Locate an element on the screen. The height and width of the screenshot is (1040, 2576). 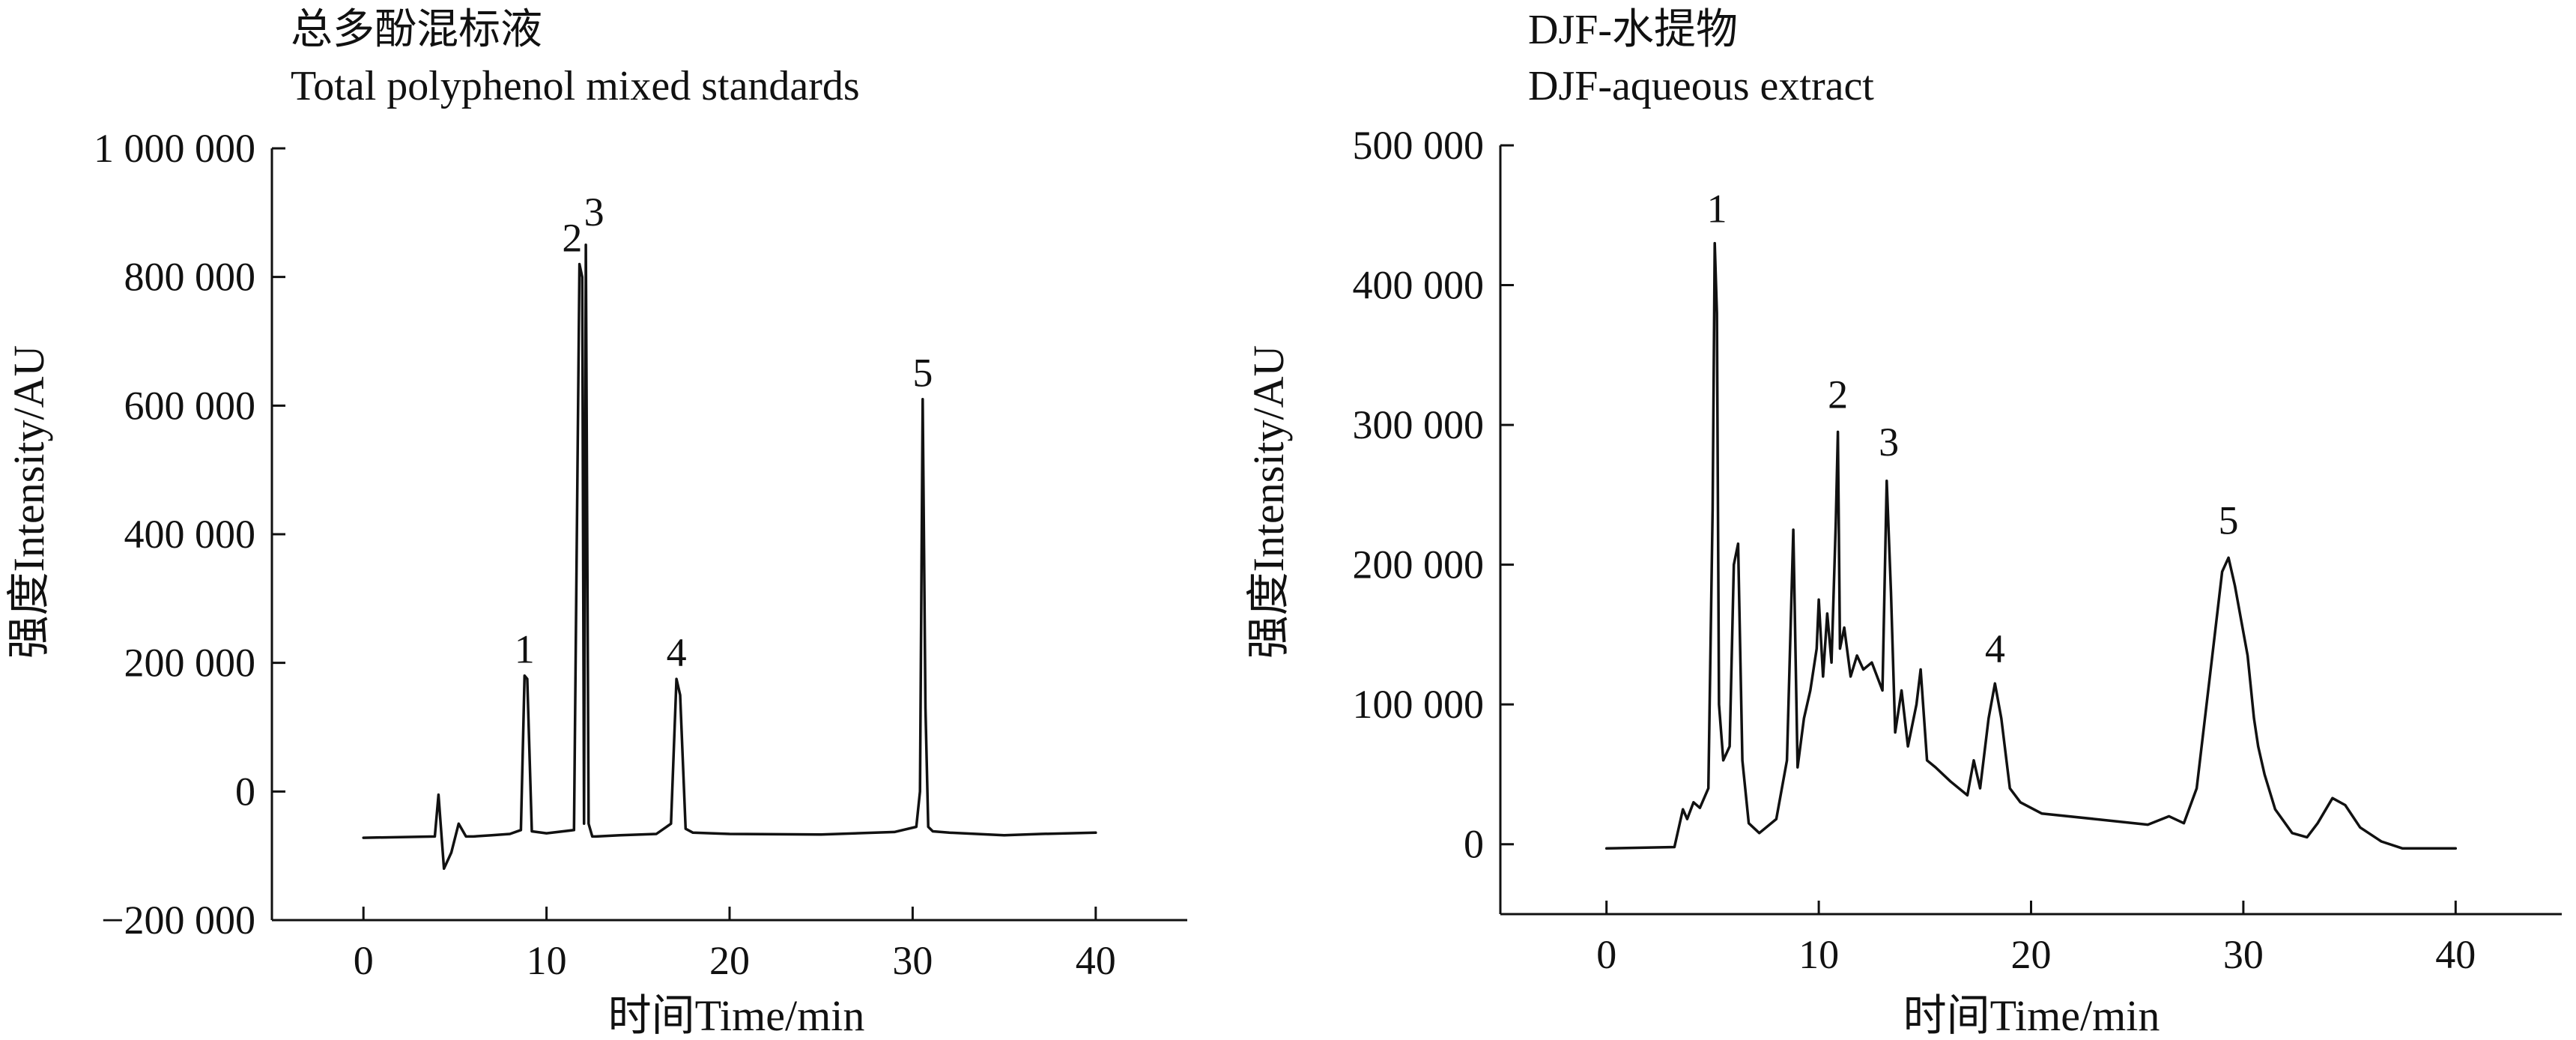
y-tick-label: 500 000 is located at coordinates (1419, 145).